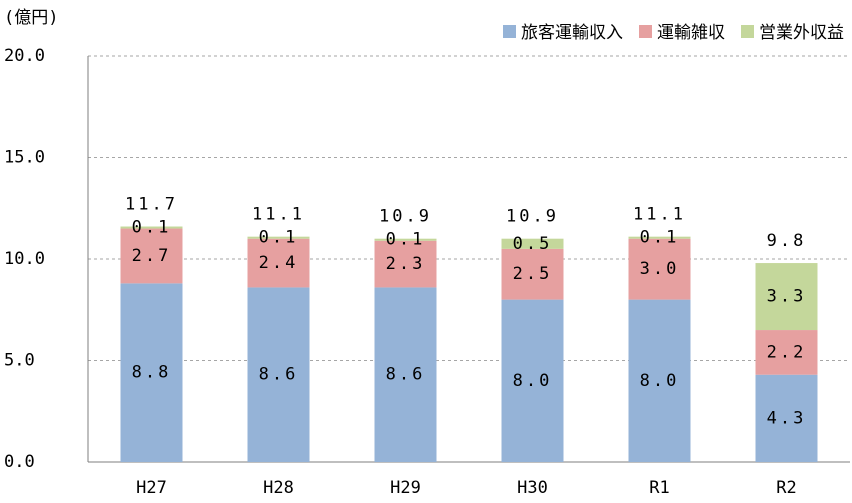  Describe the element at coordinates (691, 33) in the screenshot. I see `legend-label: 運輸雑収` at that location.